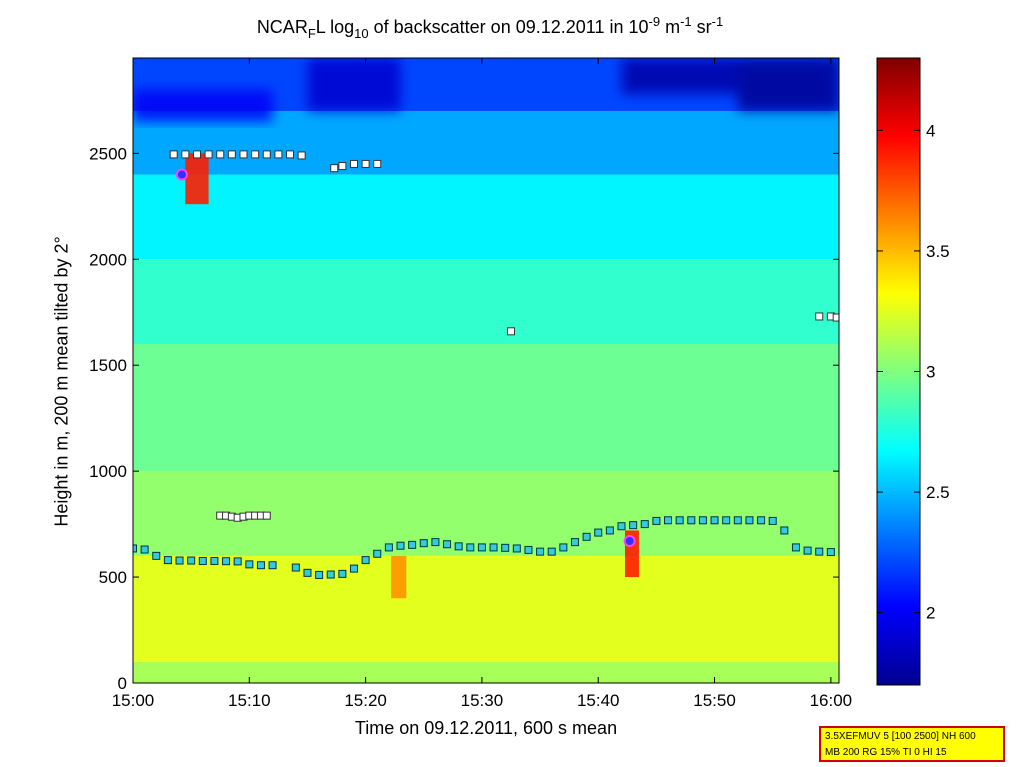 The height and width of the screenshot is (767, 1023). Describe the element at coordinates (717, 21) in the screenshot. I see `title-superscript: -1` at that location.